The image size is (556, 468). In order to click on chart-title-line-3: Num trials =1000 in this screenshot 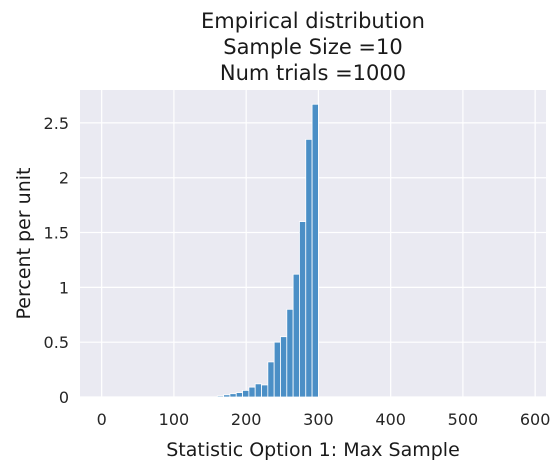, I will do `click(313, 73)`.